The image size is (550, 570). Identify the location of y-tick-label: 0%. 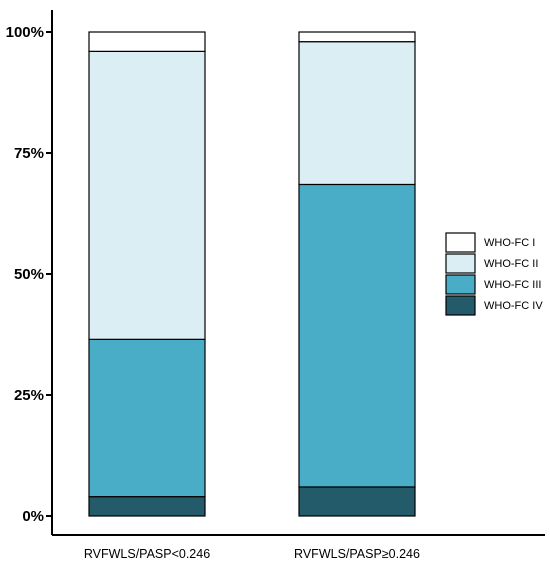
(33, 516).